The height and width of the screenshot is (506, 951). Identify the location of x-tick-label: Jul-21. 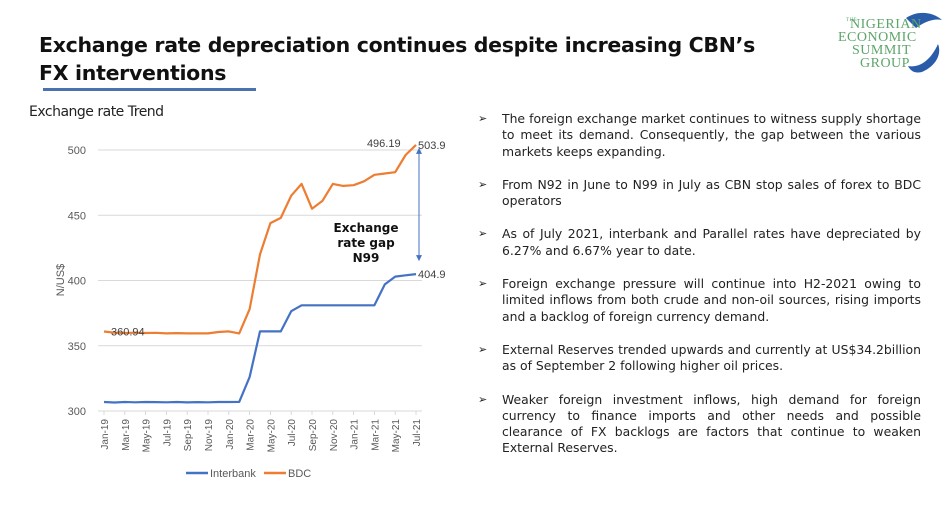
(417, 433).